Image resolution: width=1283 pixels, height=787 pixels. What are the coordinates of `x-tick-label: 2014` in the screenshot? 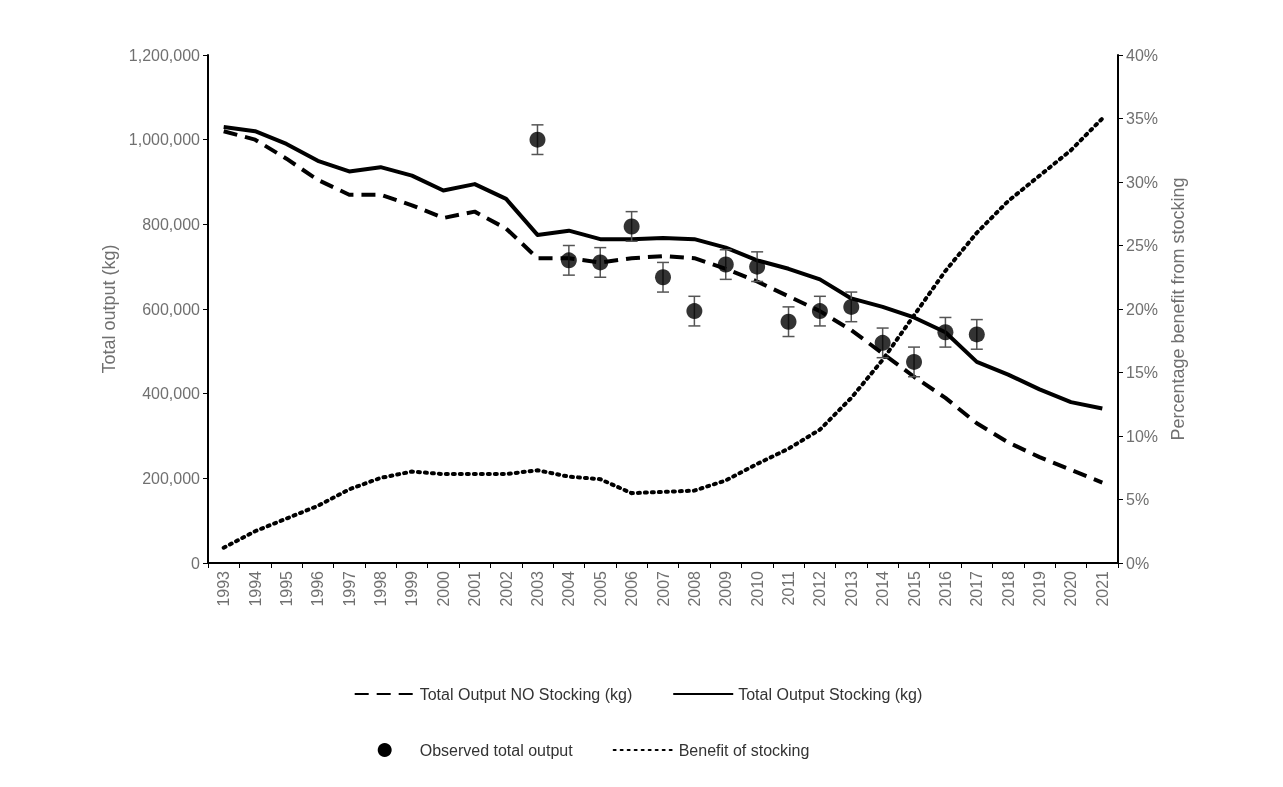 It's located at (883, 588).